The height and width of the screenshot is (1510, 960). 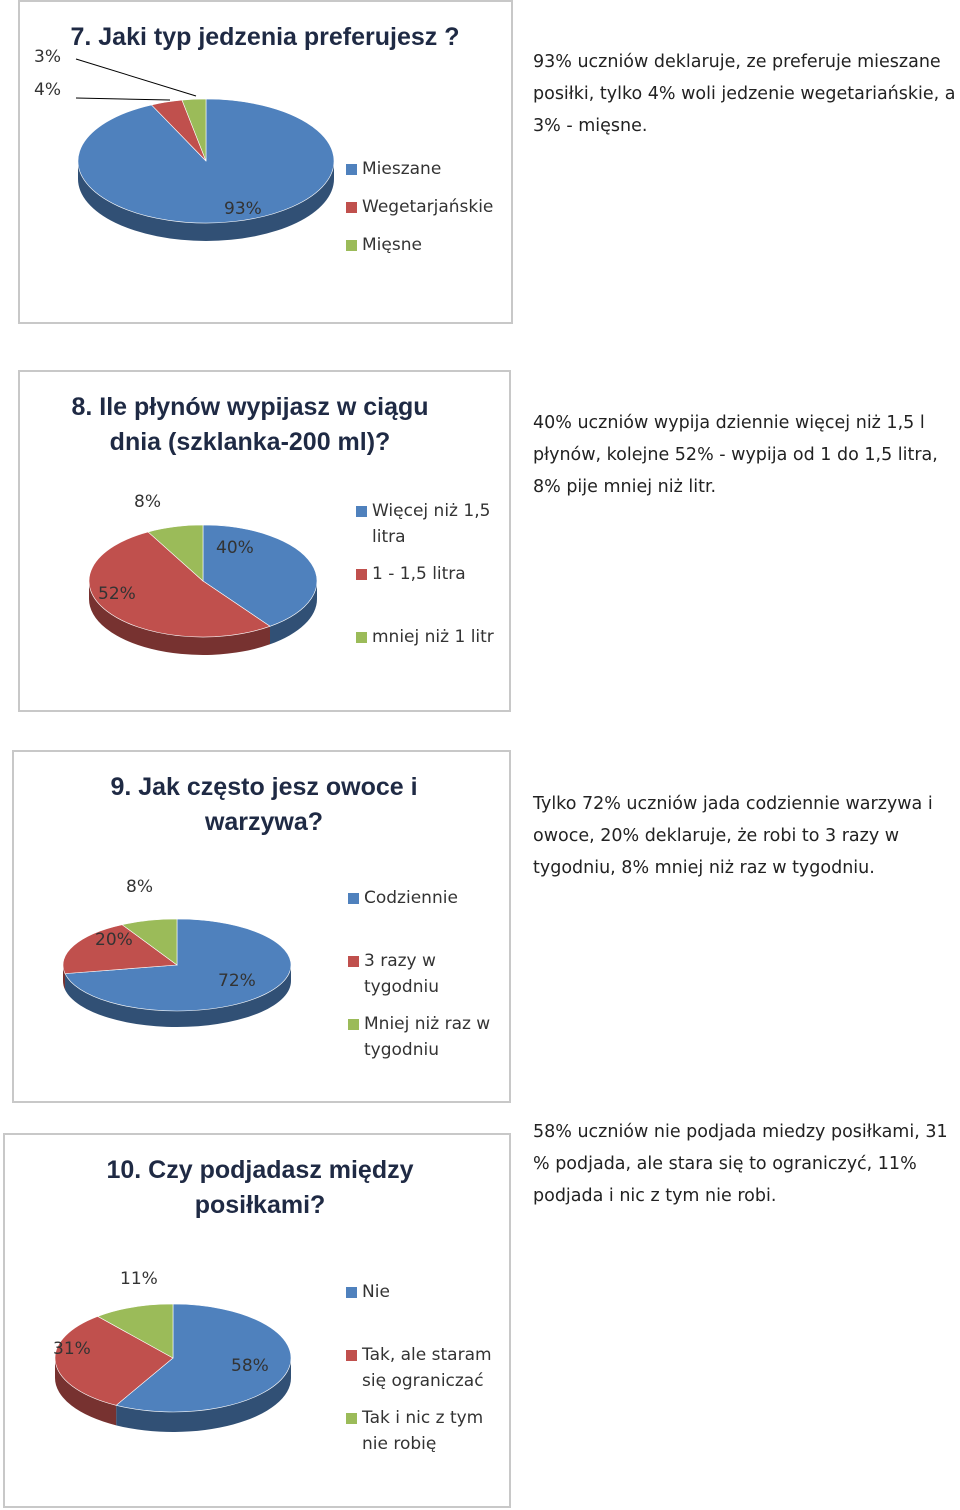 What do you see at coordinates (135, 1331) in the screenshot?
I see `pie-slice-4-tak-i-nic-z-tym-nie-robię` at bounding box center [135, 1331].